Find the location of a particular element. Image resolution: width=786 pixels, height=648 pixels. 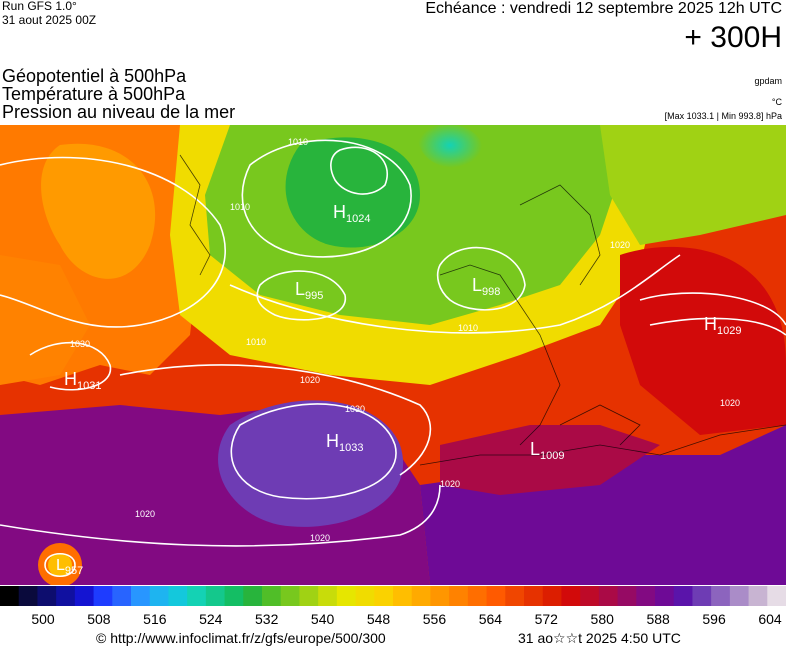

center-h-1033: H1033 is located at coordinates (344, 442).